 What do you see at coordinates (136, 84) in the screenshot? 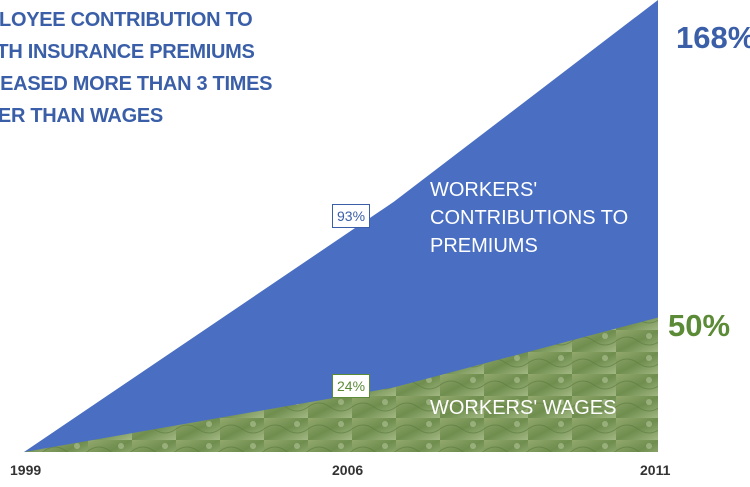
I see `title-line: REASED MORE THAN 3 TIMES` at bounding box center [136, 84].